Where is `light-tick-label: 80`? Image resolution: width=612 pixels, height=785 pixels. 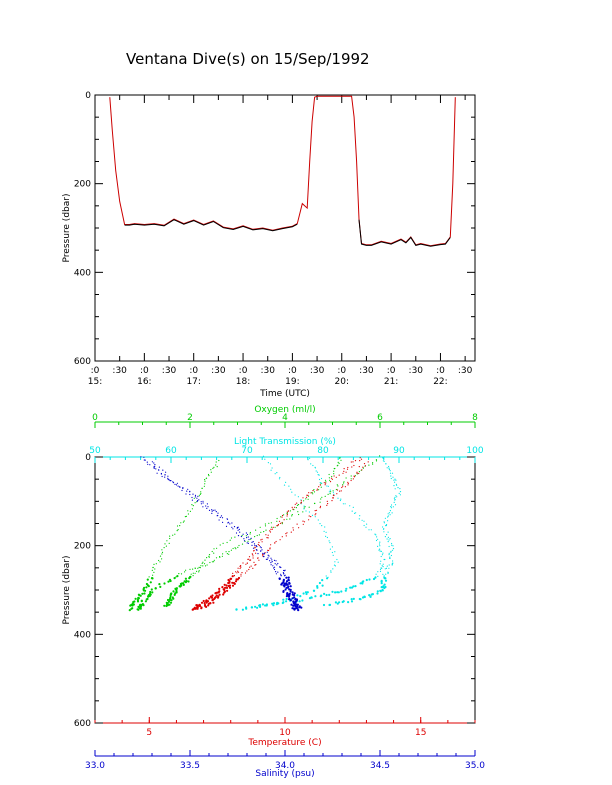
light-tick-label: 80 is located at coordinates (323, 451).